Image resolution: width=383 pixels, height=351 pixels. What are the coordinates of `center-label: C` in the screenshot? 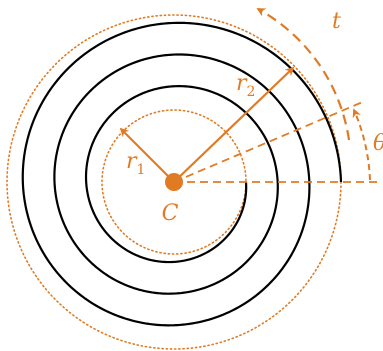 It's located at (170, 213).